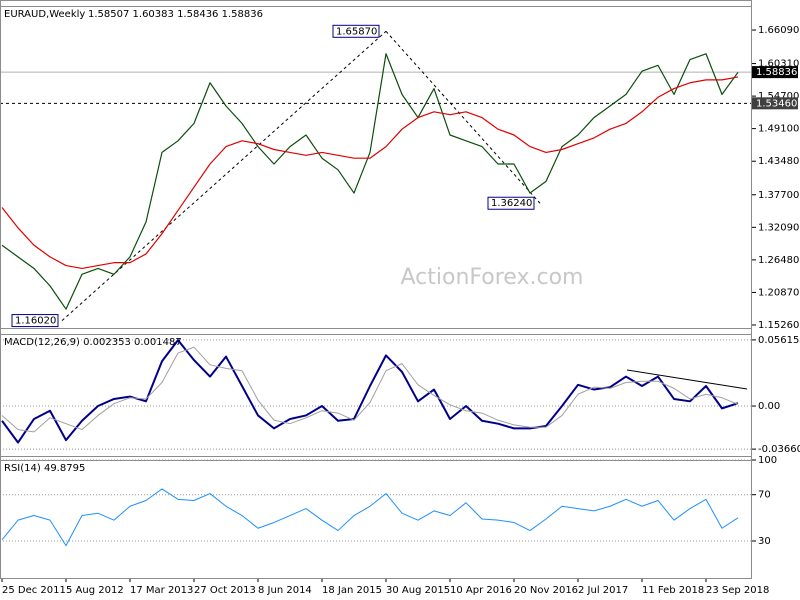  I want to click on y-tick-label: 100, so click(767, 460).